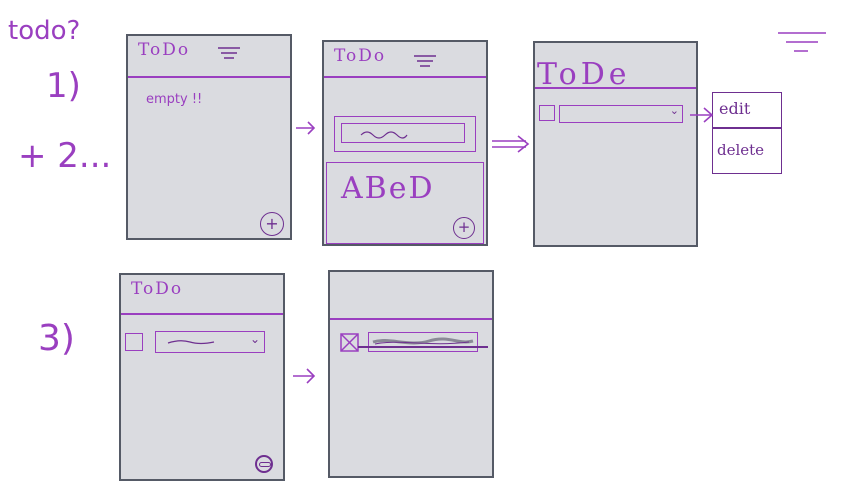 The height and width of the screenshot is (487, 847). I want to click on strikethrough-scribble, so click(423, 341).